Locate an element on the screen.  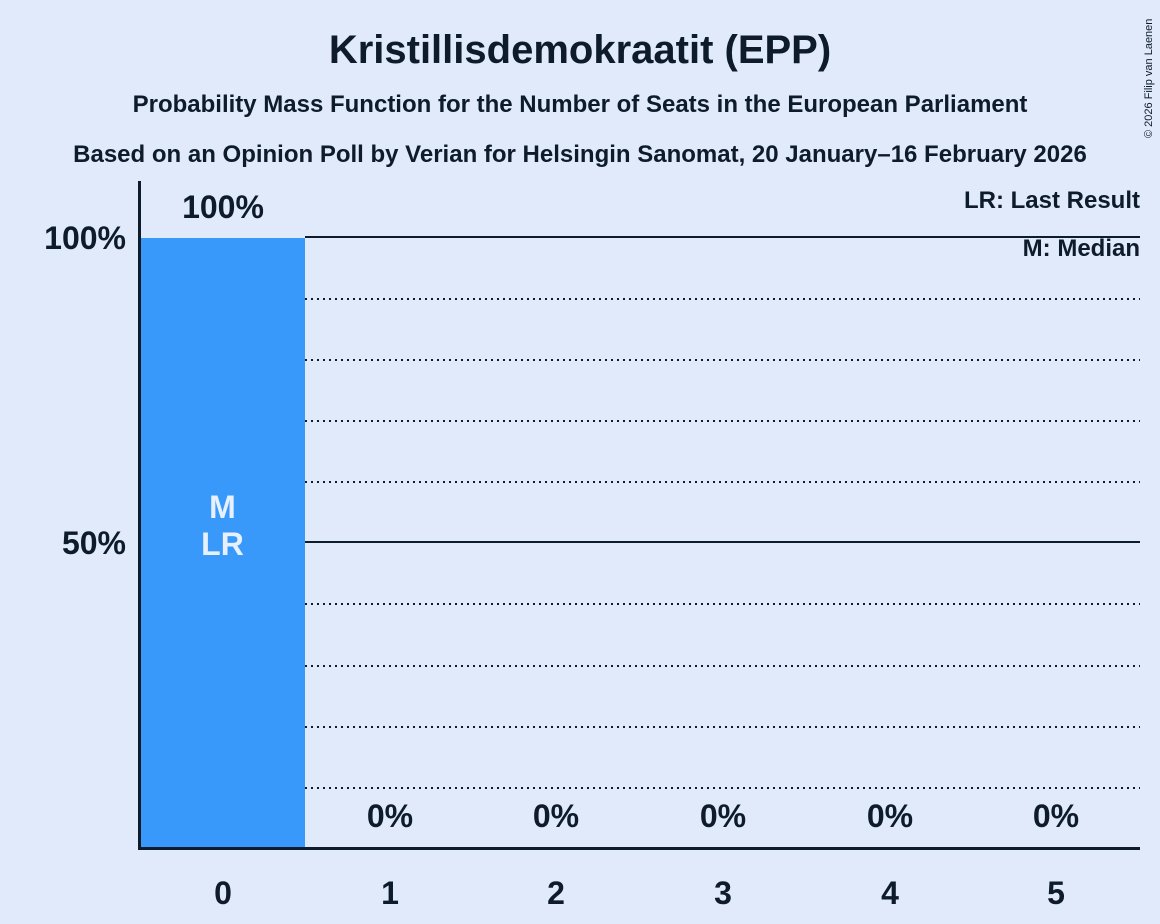
gridline-80pct is located at coordinates (722, 360).